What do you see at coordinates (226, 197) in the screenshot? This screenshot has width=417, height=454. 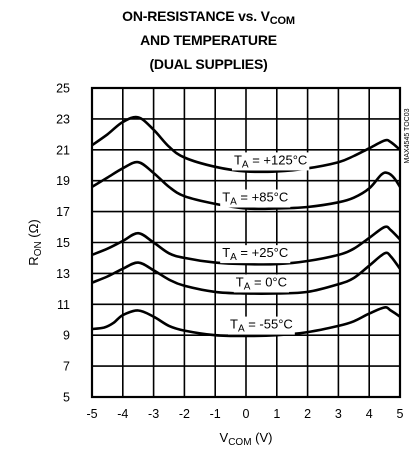 I see `series-label-t-1: T` at bounding box center [226, 197].